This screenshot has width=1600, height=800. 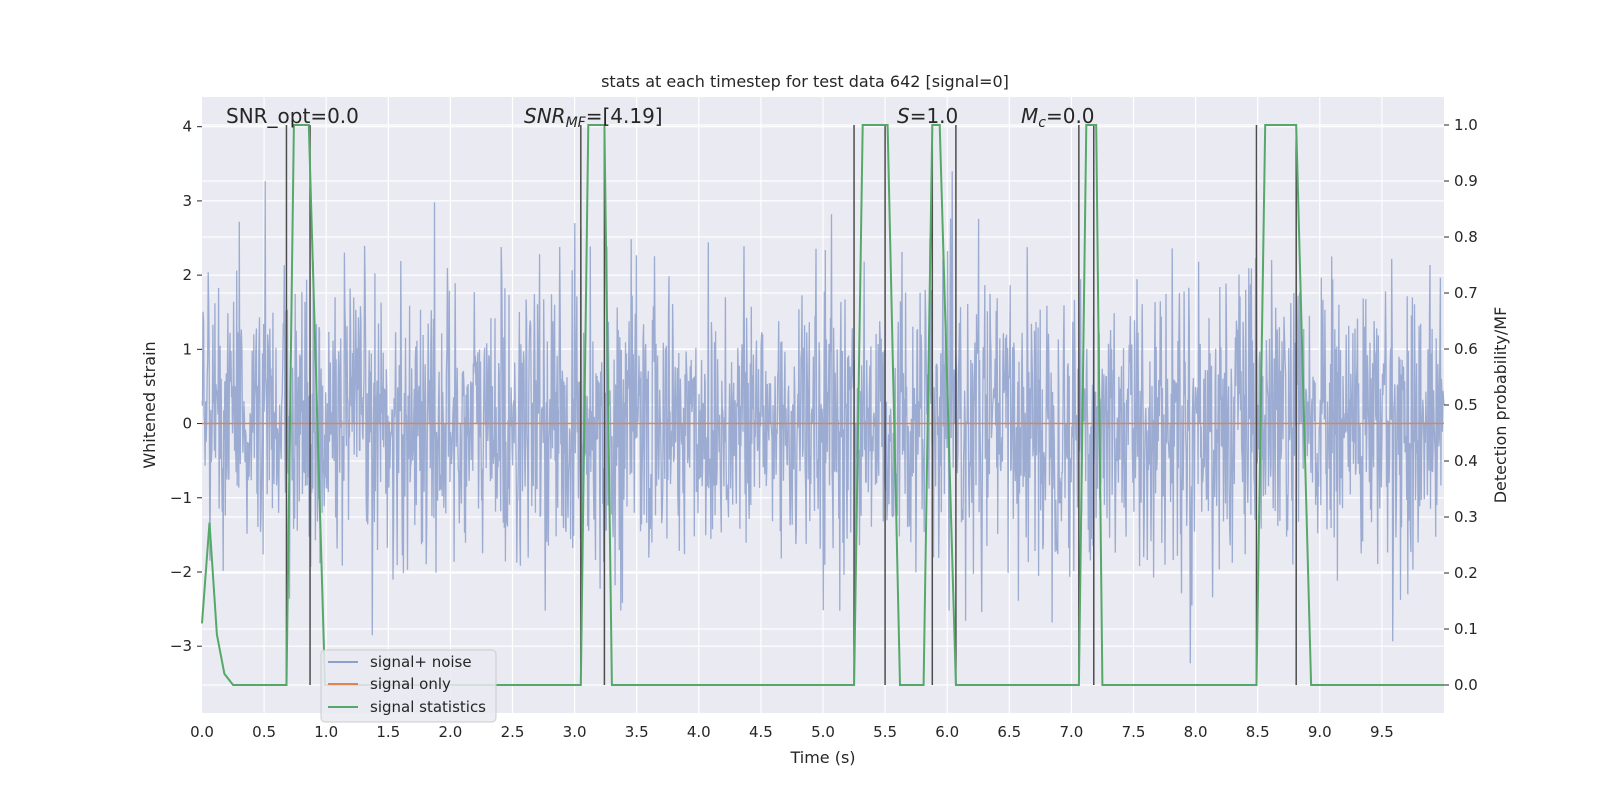 I want to click on annotation-s-base: S, so click(x=903, y=116).